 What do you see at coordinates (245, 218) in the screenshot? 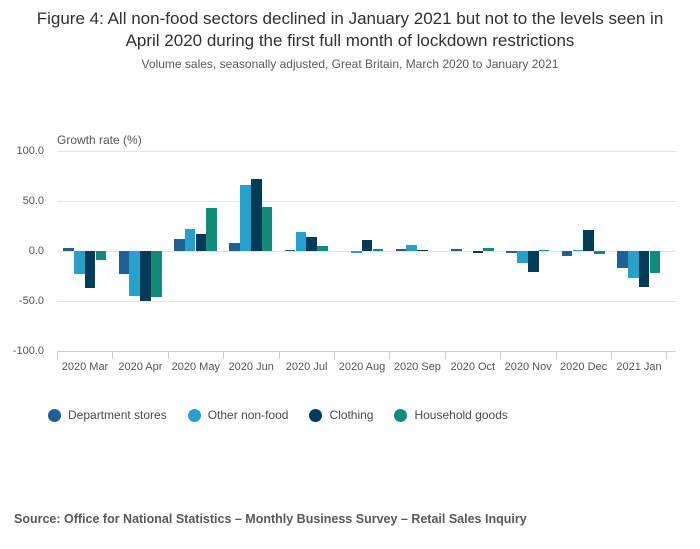
I see `bar-other-non-food-2020-jun` at bounding box center [245, 218].